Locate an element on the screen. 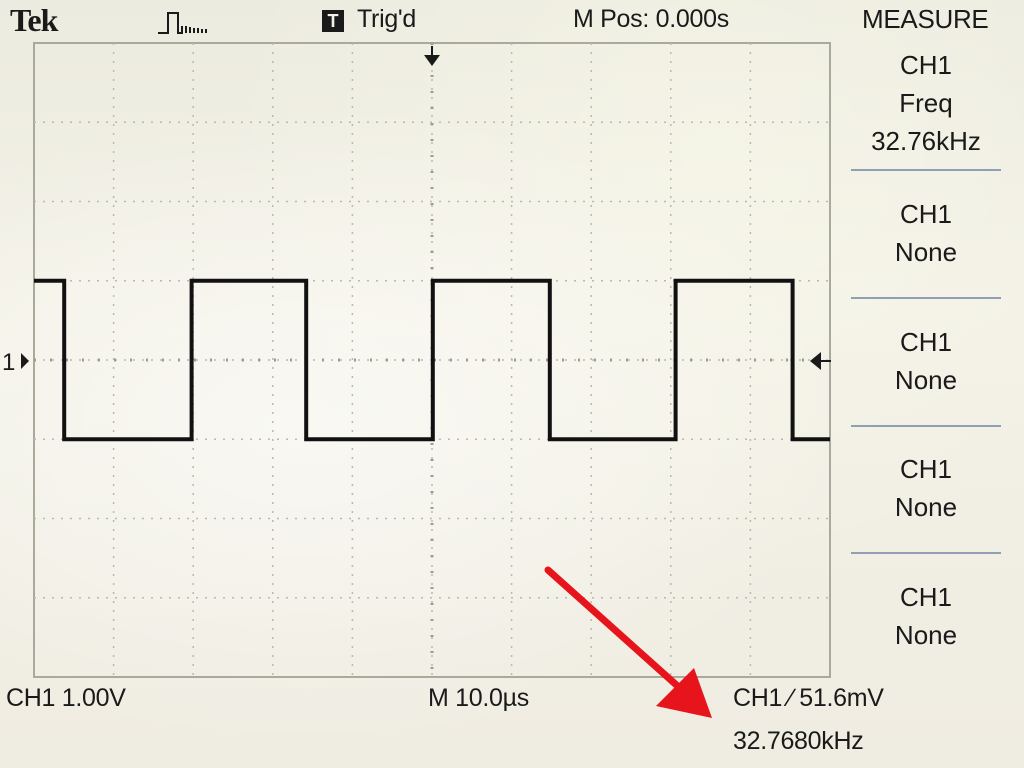  measure-type: Freq is located at coordinates (926, 103).